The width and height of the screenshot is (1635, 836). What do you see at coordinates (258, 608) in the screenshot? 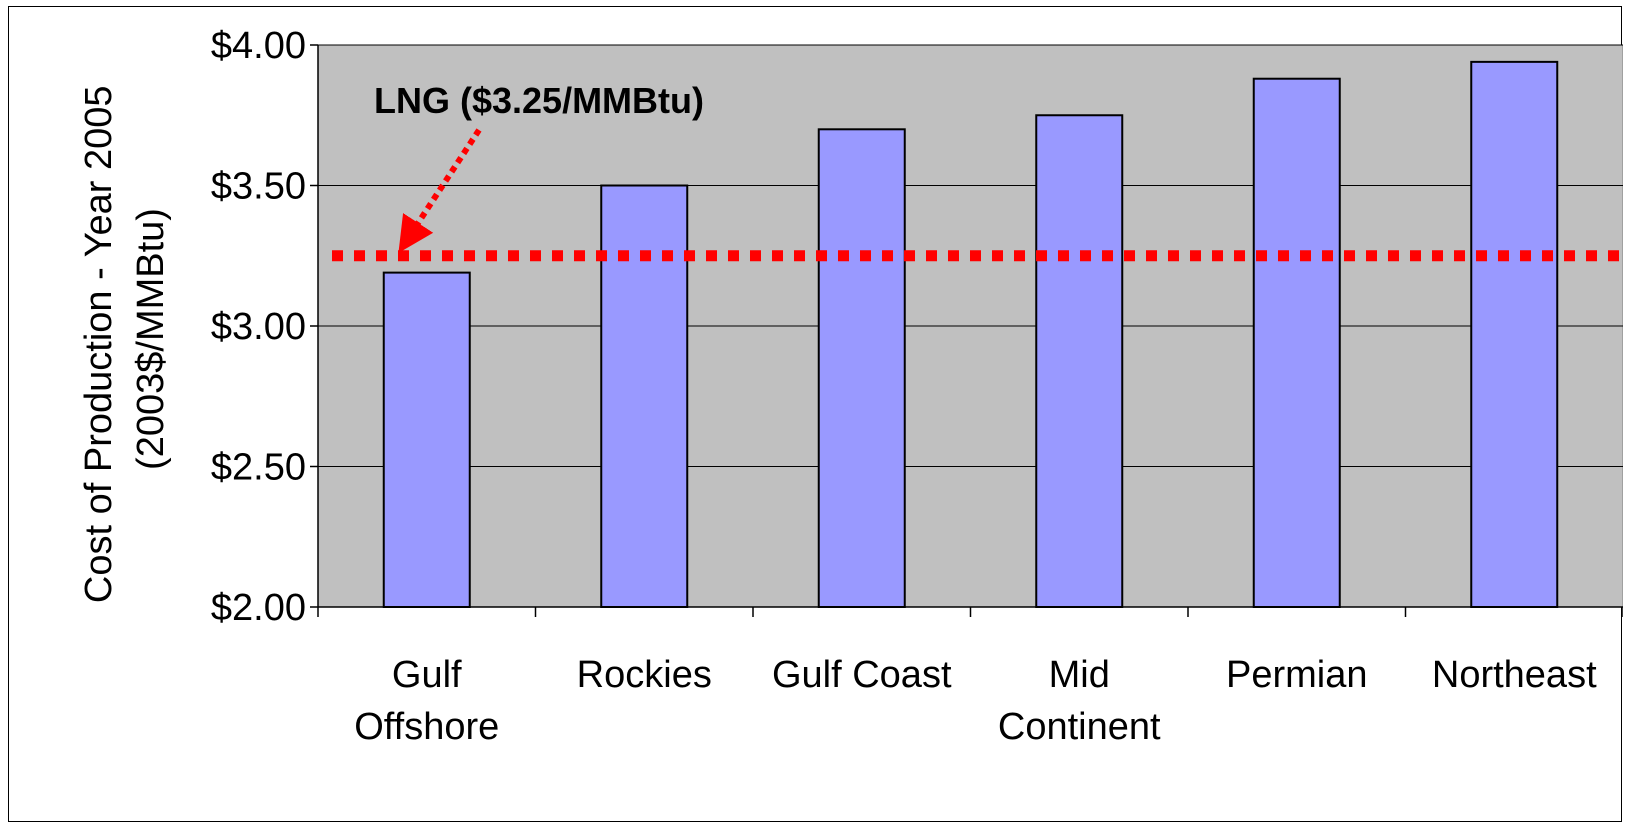
I see `y-tick-label: $2.00` at bounding box center [258, 608].